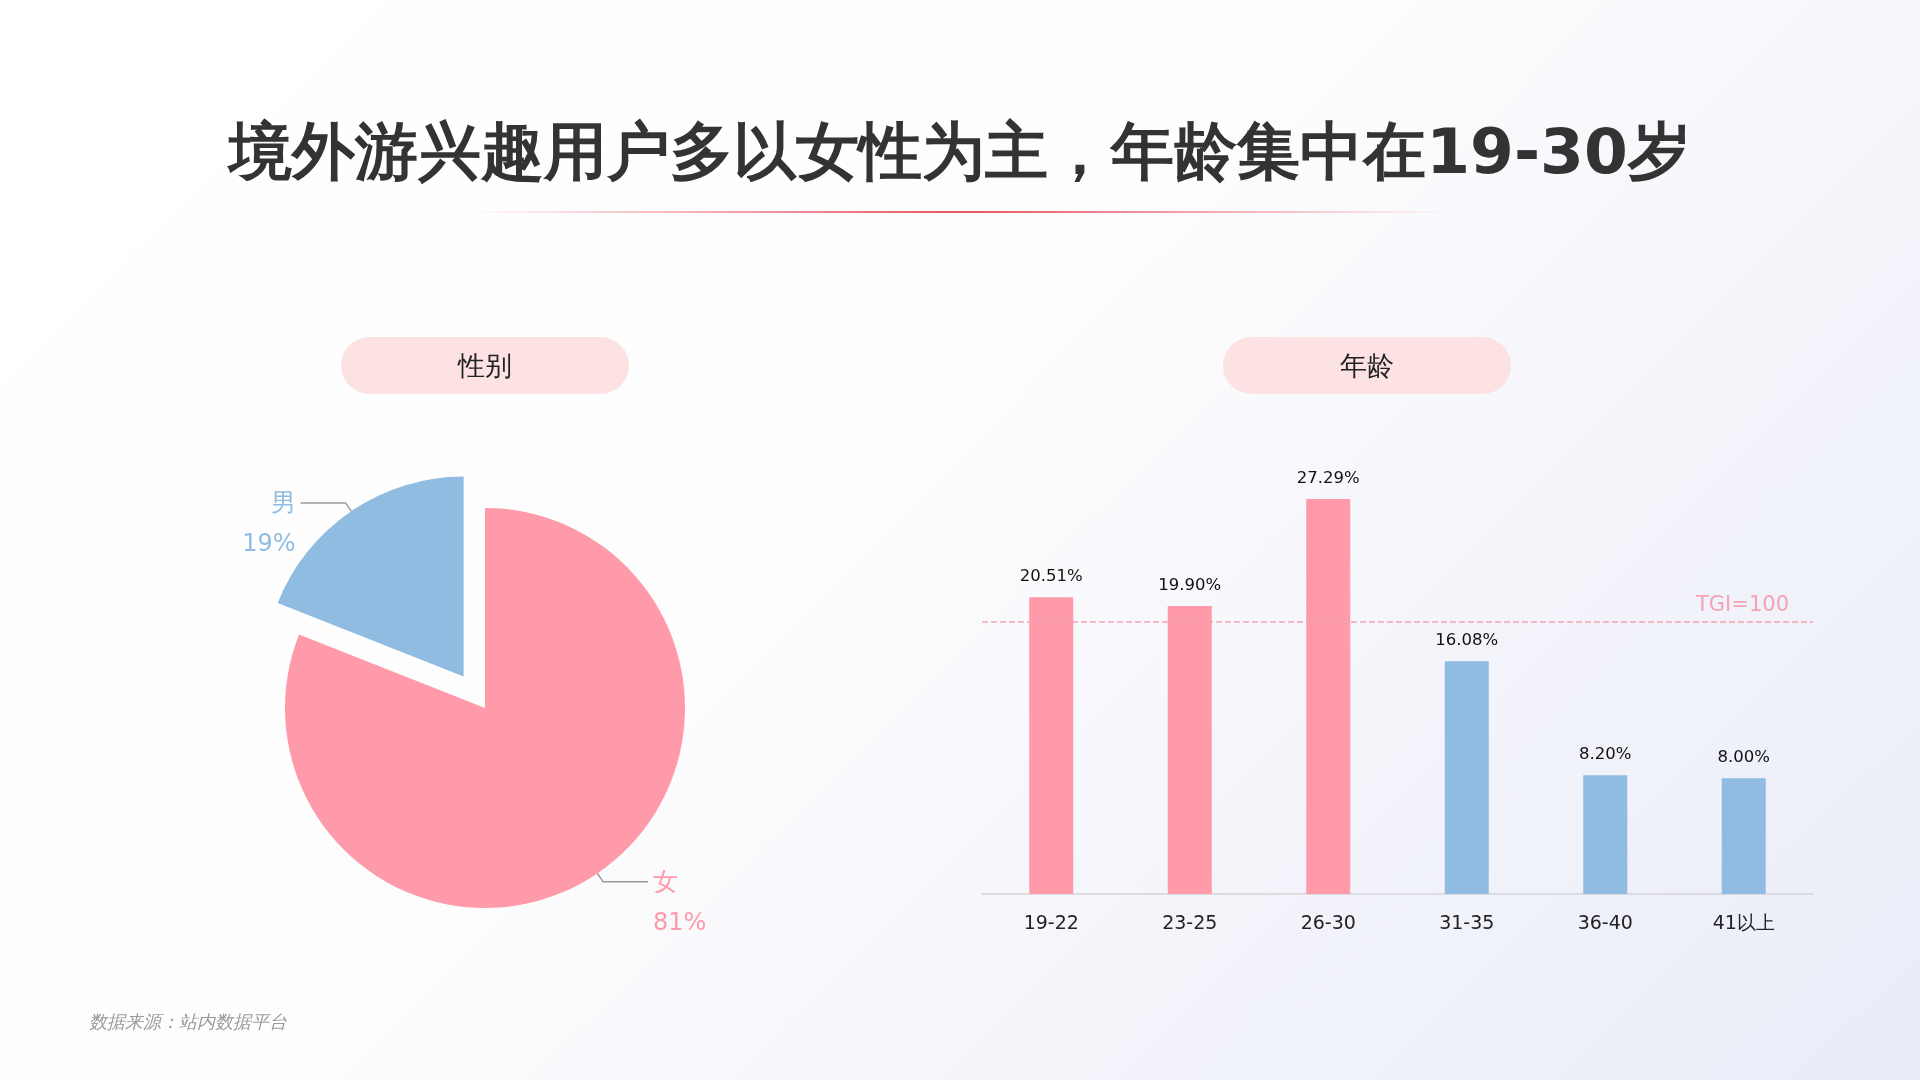 The image size is (1920, 1080). What do you see at coordinates (1605, 754) in the screenshot?
I see `data-label: 8.20%` at bounding box center [1605, 754].